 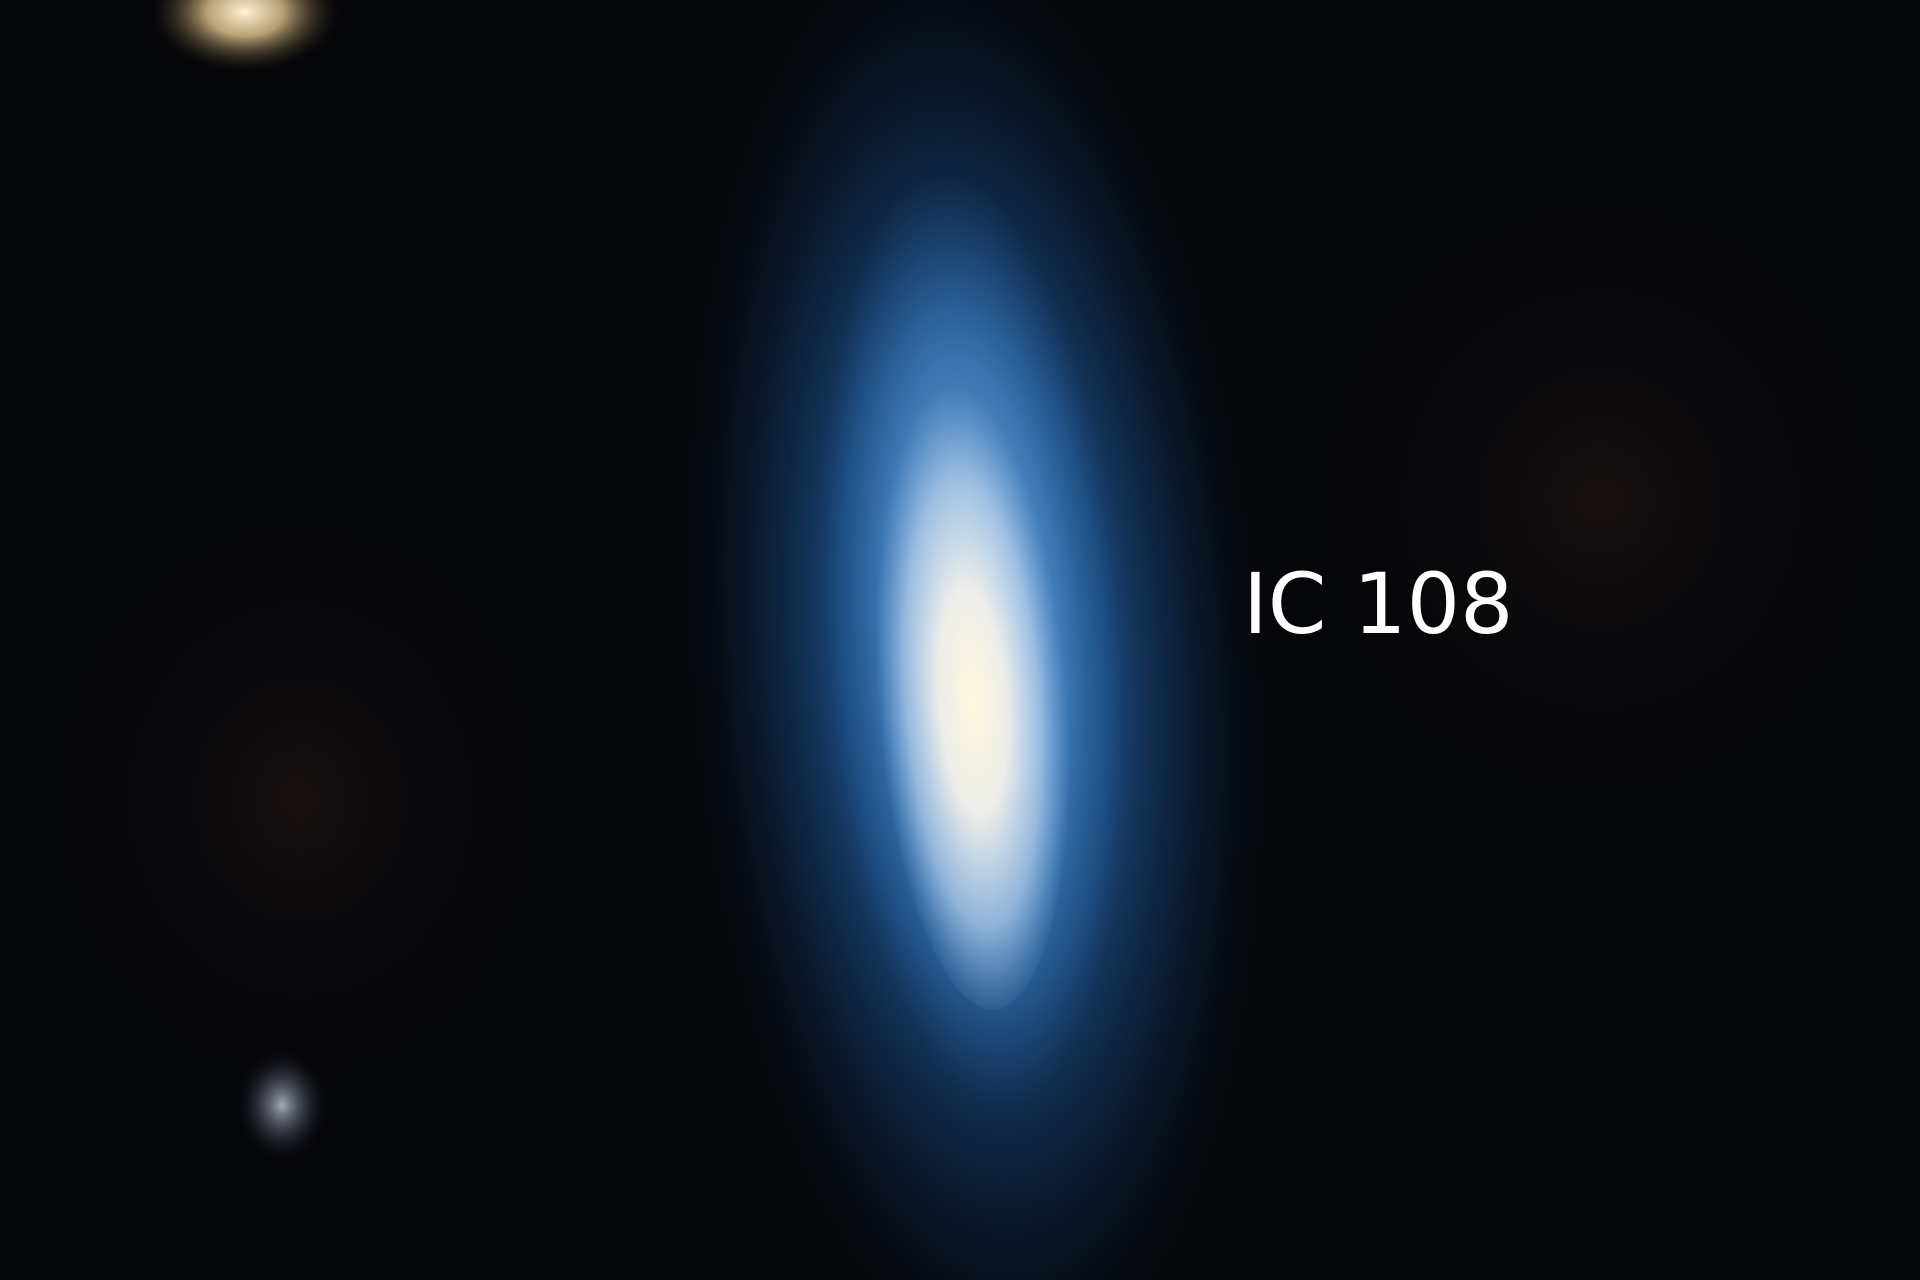 I want to click on galaxy-core, so click(x=972, y=690).